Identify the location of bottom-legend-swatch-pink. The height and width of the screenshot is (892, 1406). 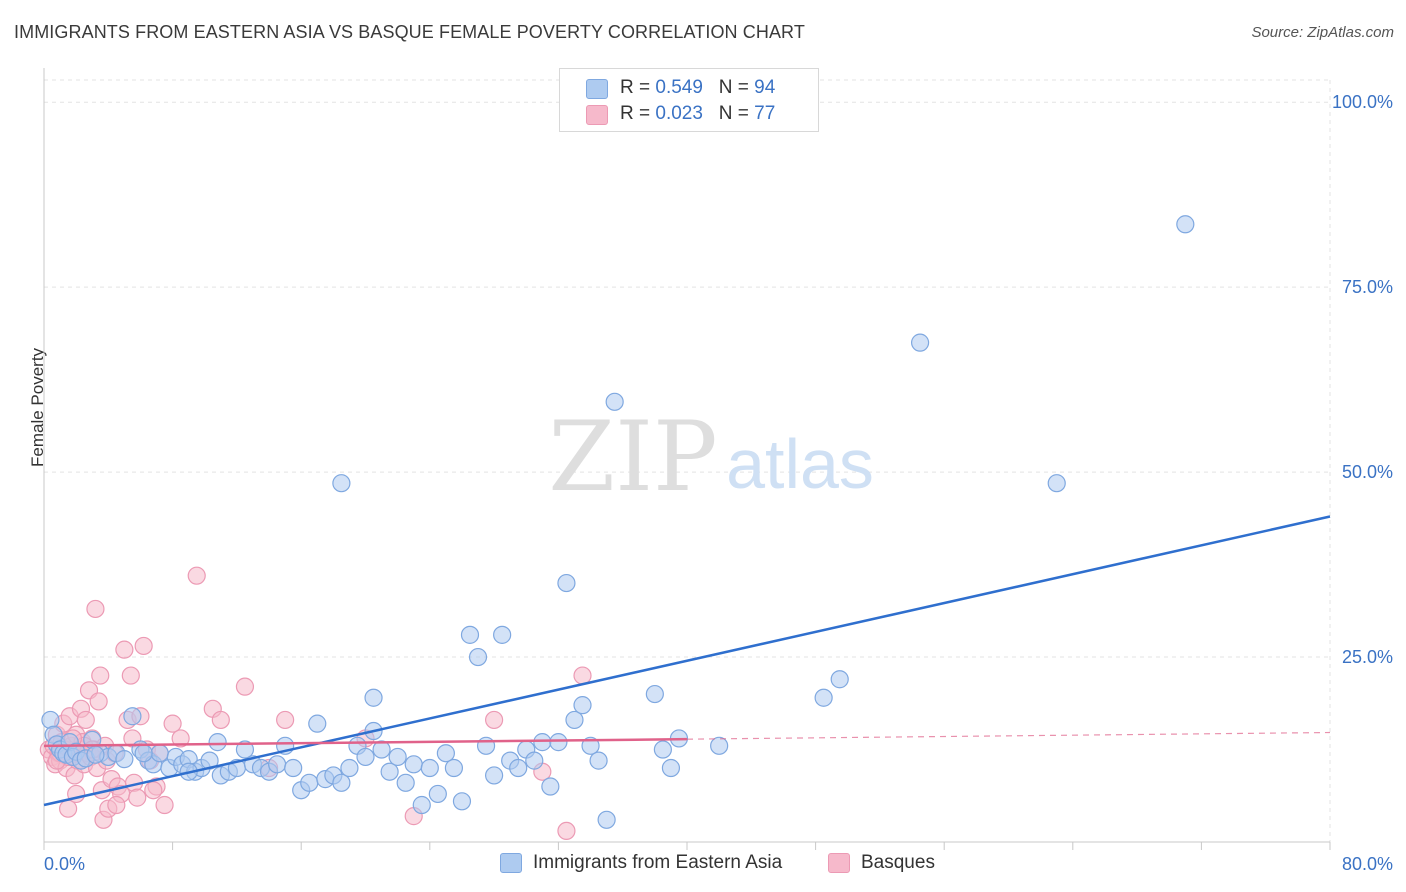
(839, 863).